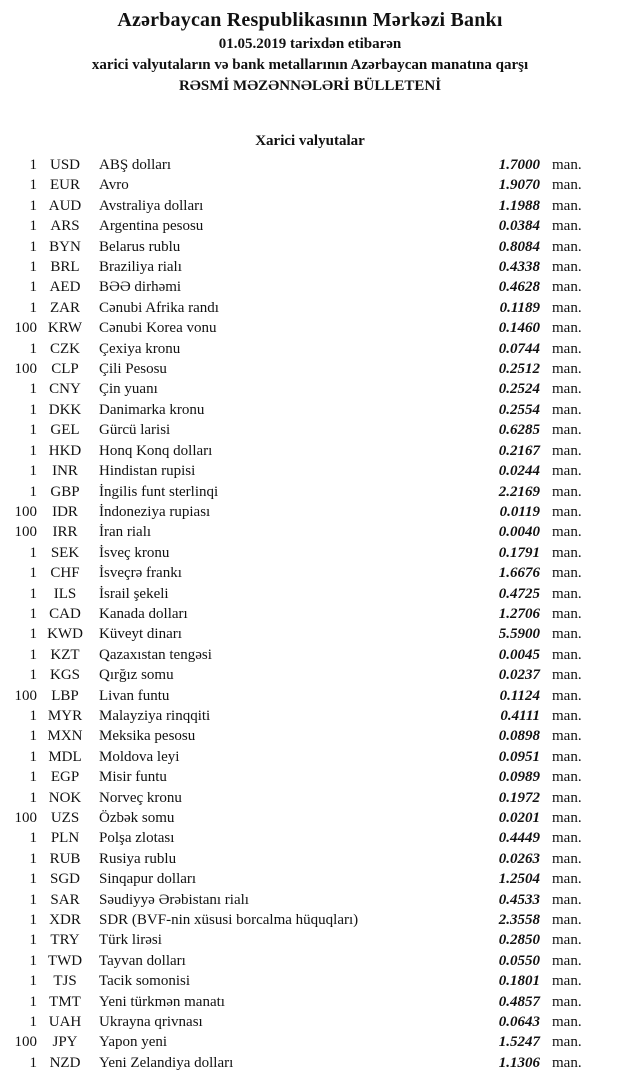 The height and width of the screenshot is (1073, 620). I want to click on row-currency-code: MDL, so click(65, 756).